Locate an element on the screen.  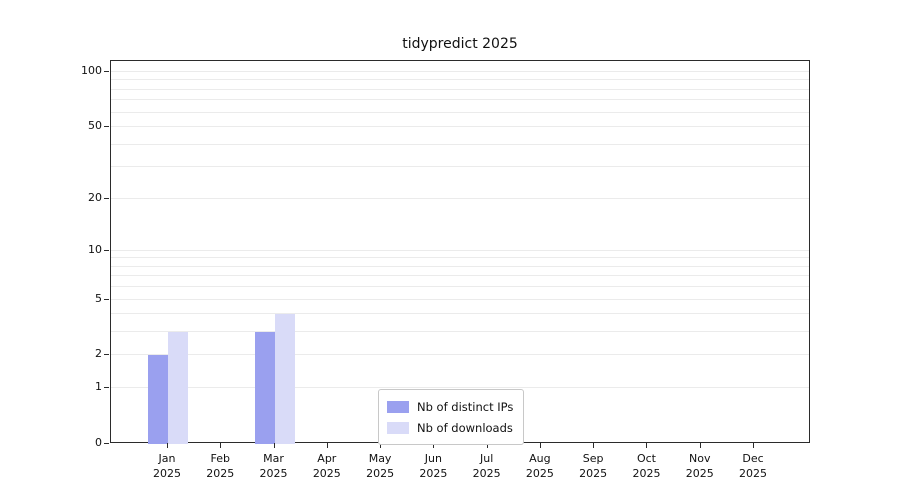
legend-row: Nb of distinct IPs is located at coordinates (450, 406).